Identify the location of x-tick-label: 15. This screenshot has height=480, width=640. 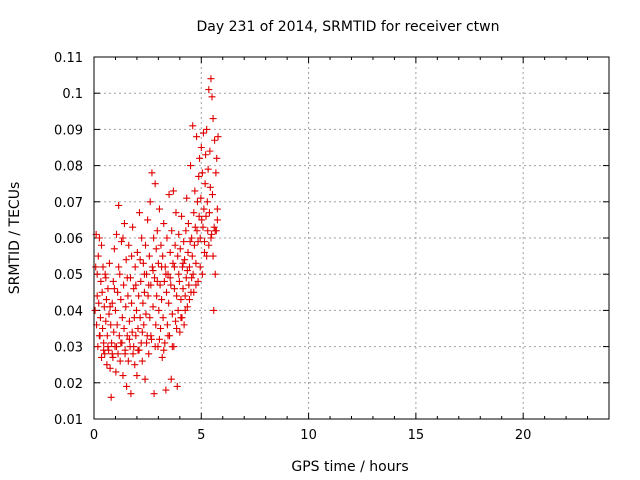
(416, 435).